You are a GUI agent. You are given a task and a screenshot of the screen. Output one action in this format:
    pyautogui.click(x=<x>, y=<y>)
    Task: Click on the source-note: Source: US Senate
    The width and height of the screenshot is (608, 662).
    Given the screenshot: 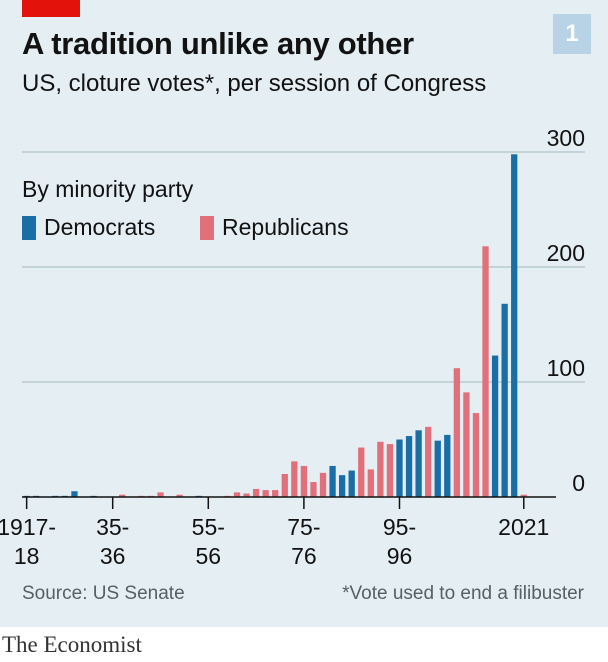 What is the action you would take?
    pyautogui.click(x=103, y=593)
    